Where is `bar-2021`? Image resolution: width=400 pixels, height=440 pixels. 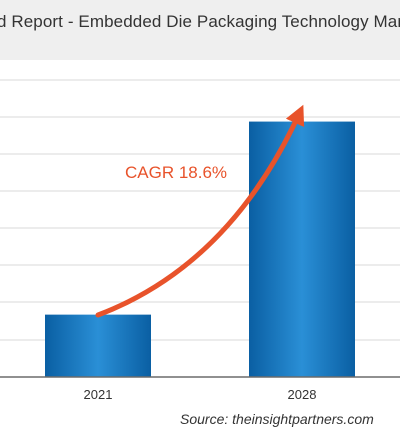 bar-2021 is located at coordinates (98, 345).